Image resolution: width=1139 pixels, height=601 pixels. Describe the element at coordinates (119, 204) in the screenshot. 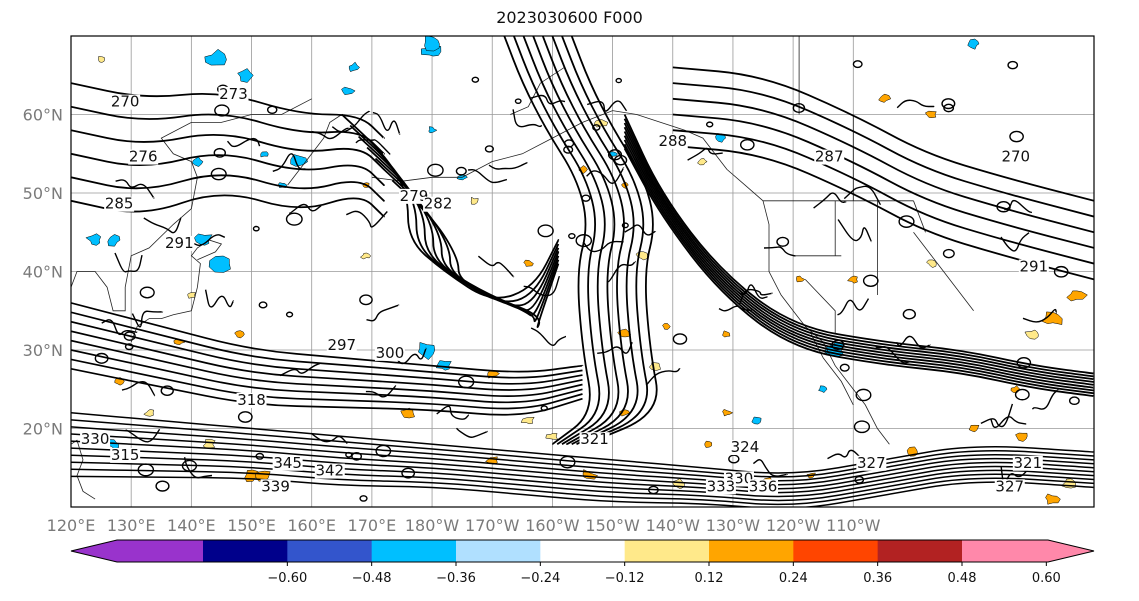

I see `contour-label: 285` at that location.